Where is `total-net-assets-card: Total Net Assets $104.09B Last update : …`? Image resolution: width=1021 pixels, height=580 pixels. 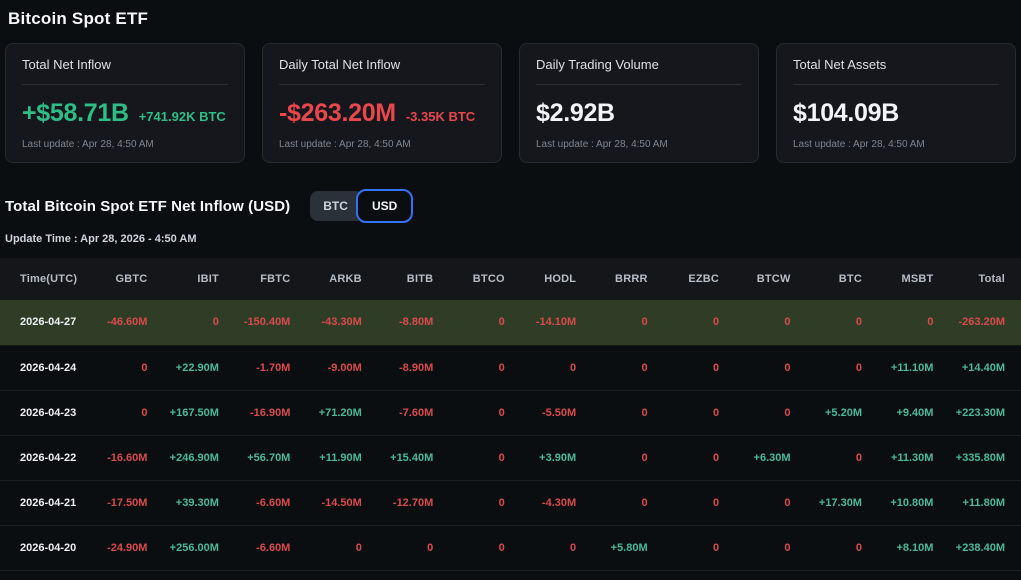 total-net-assets-card: Total Net Assets $104.09B Last update : … is located at coordinates (896, 103).